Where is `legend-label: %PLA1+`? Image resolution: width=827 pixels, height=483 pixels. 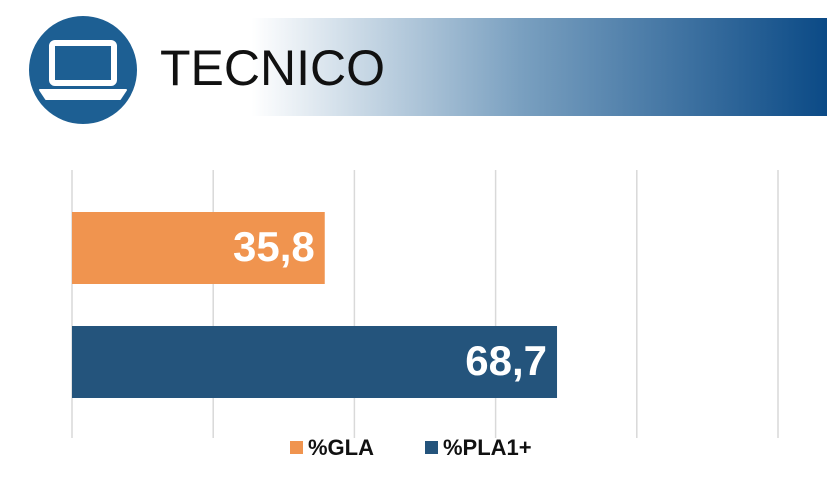
legend-label: %PLA1+ is located at coordinates (487, 447).